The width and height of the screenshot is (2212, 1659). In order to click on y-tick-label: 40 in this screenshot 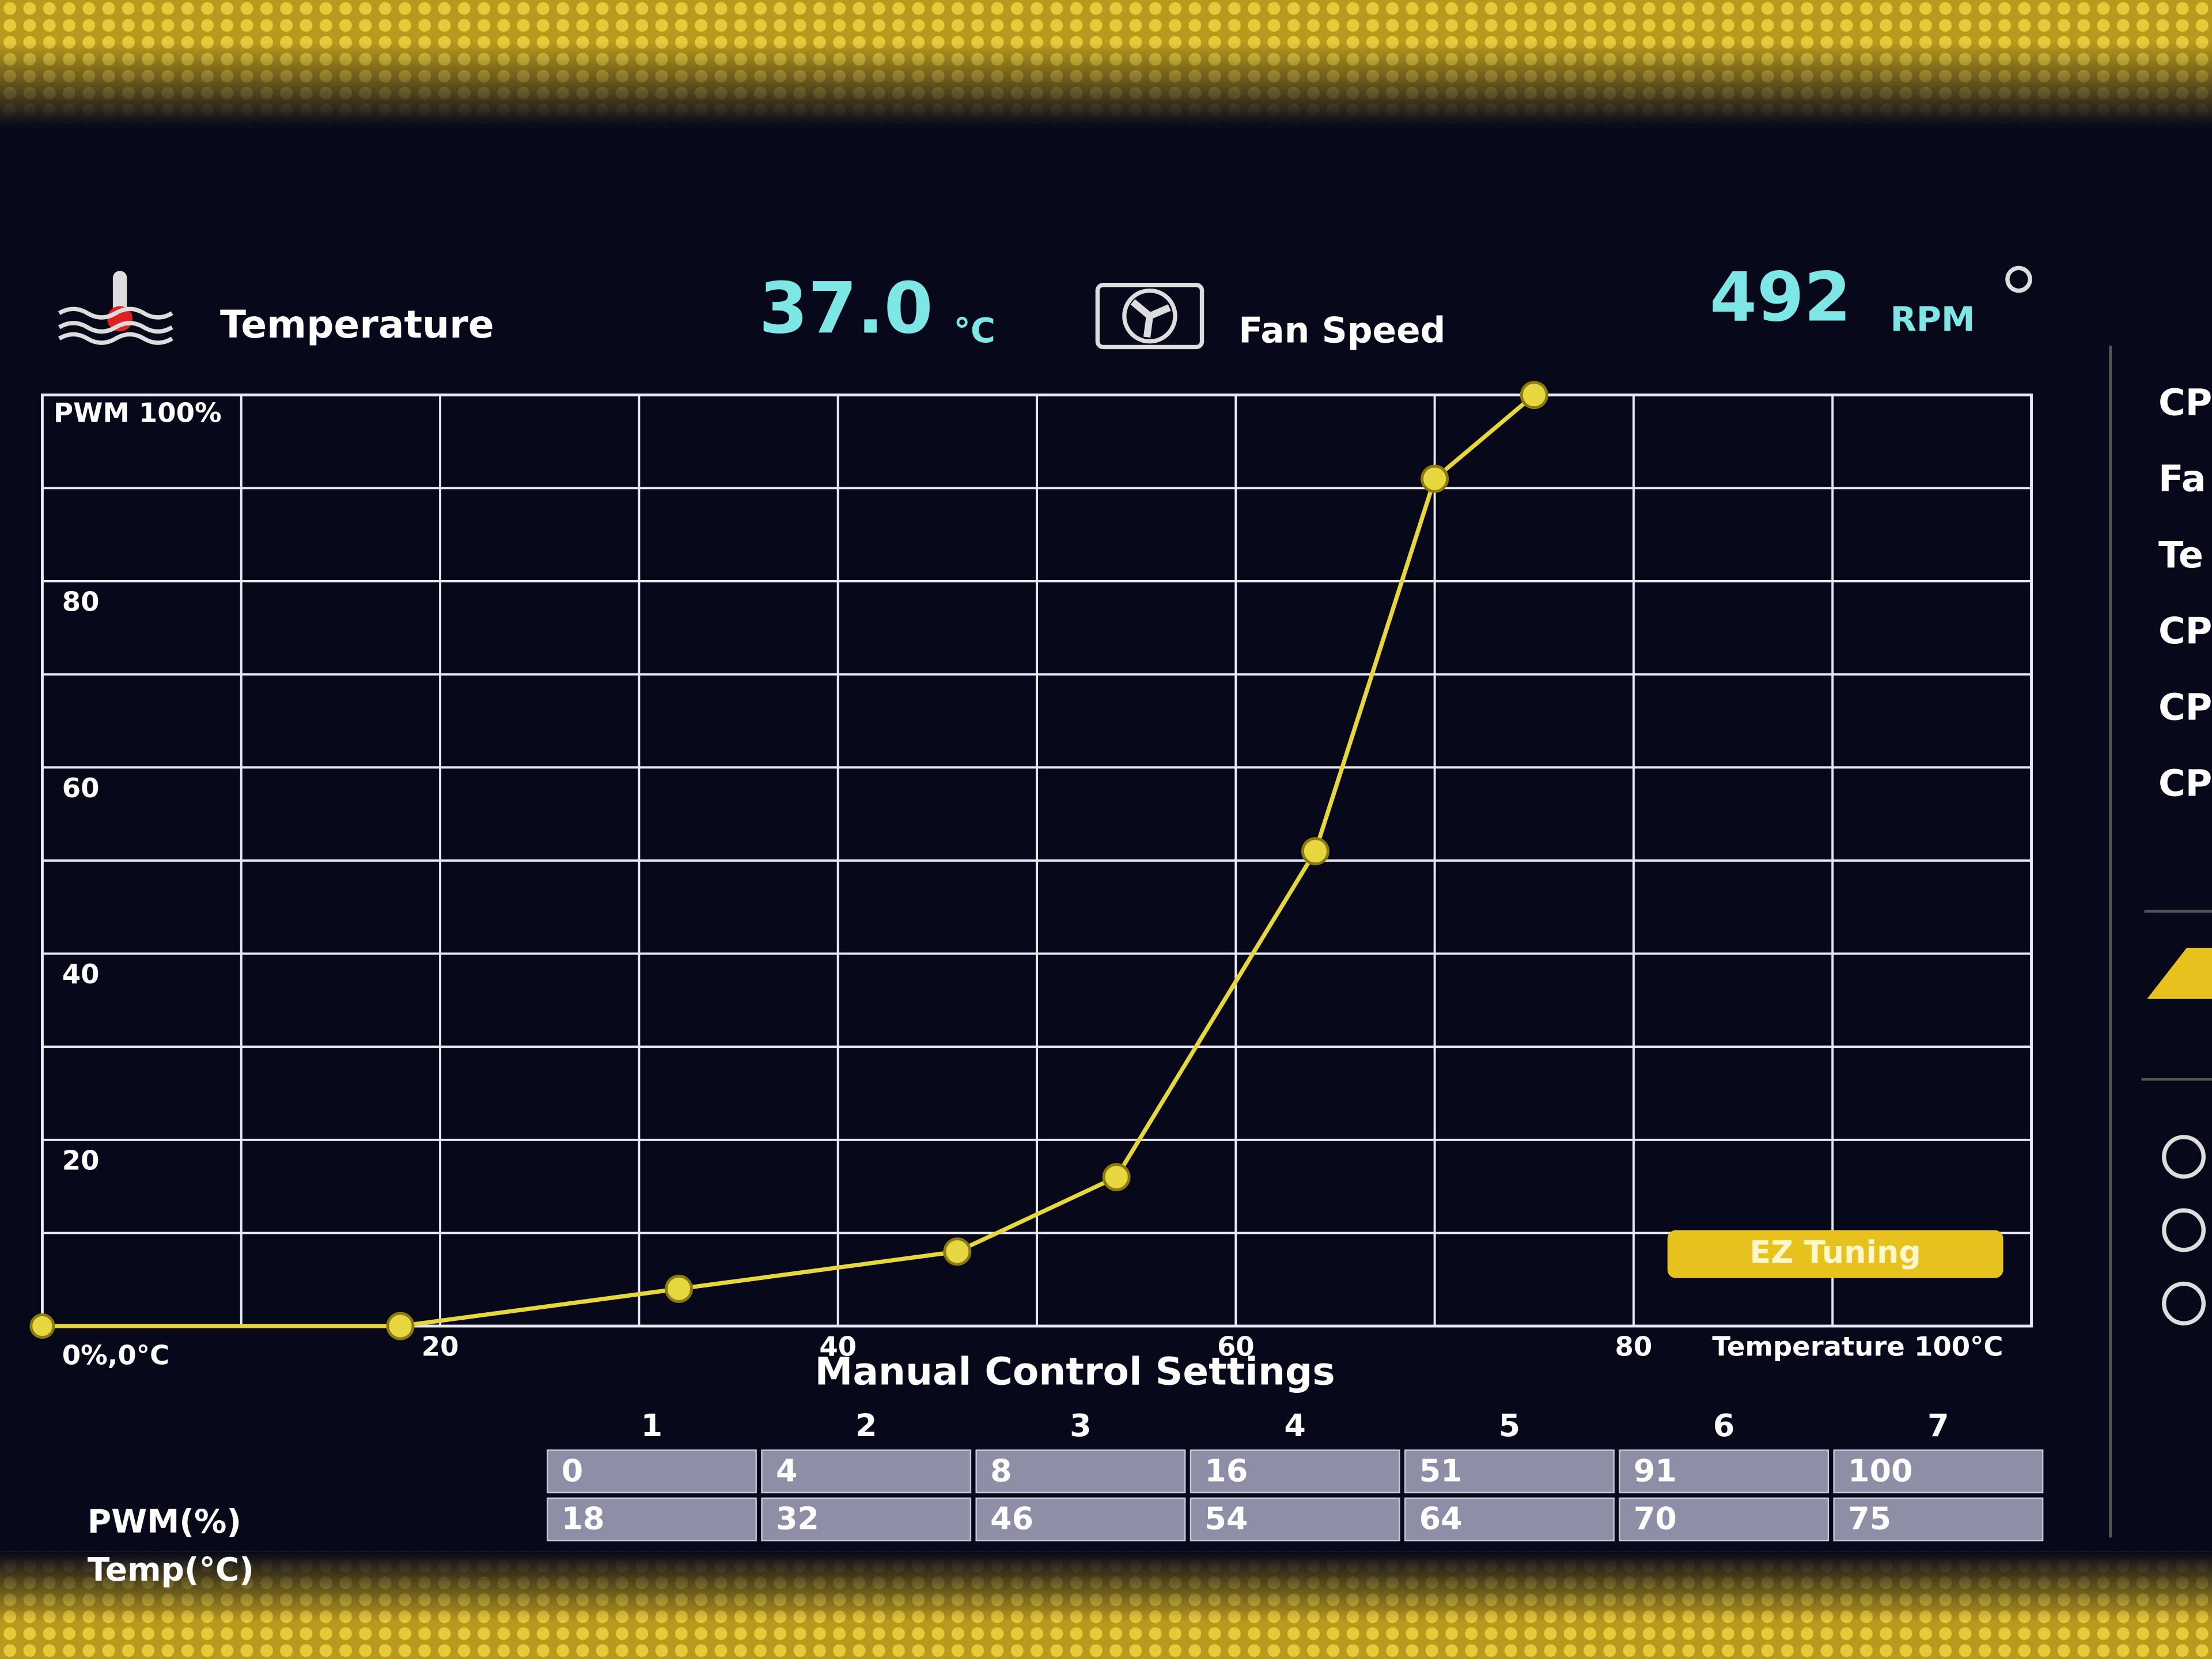, I will do `click(81, 974)`.